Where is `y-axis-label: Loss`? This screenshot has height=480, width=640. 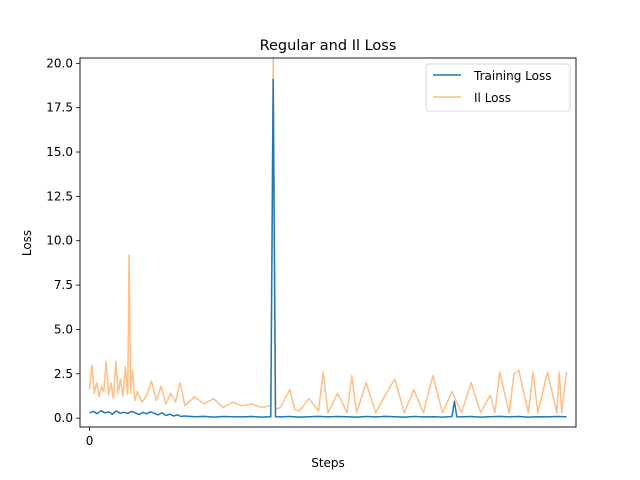
y-axis-label: Loss is located at coordinates (27, 243).